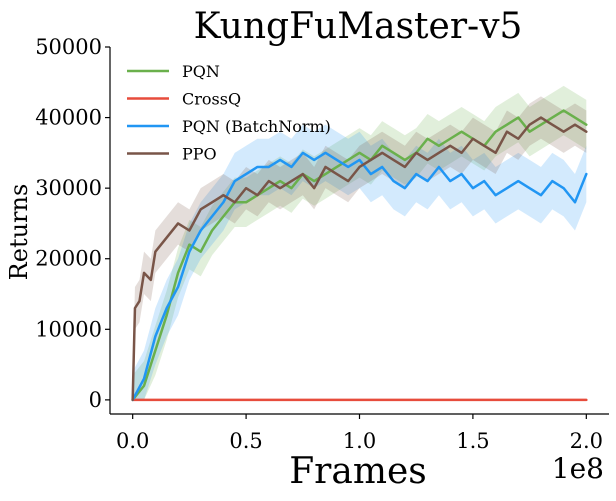 The image size is (616, 501). Describe the element at coordinates (201, 71) in the screenshot. I see `legend-label: PQN` at that location.